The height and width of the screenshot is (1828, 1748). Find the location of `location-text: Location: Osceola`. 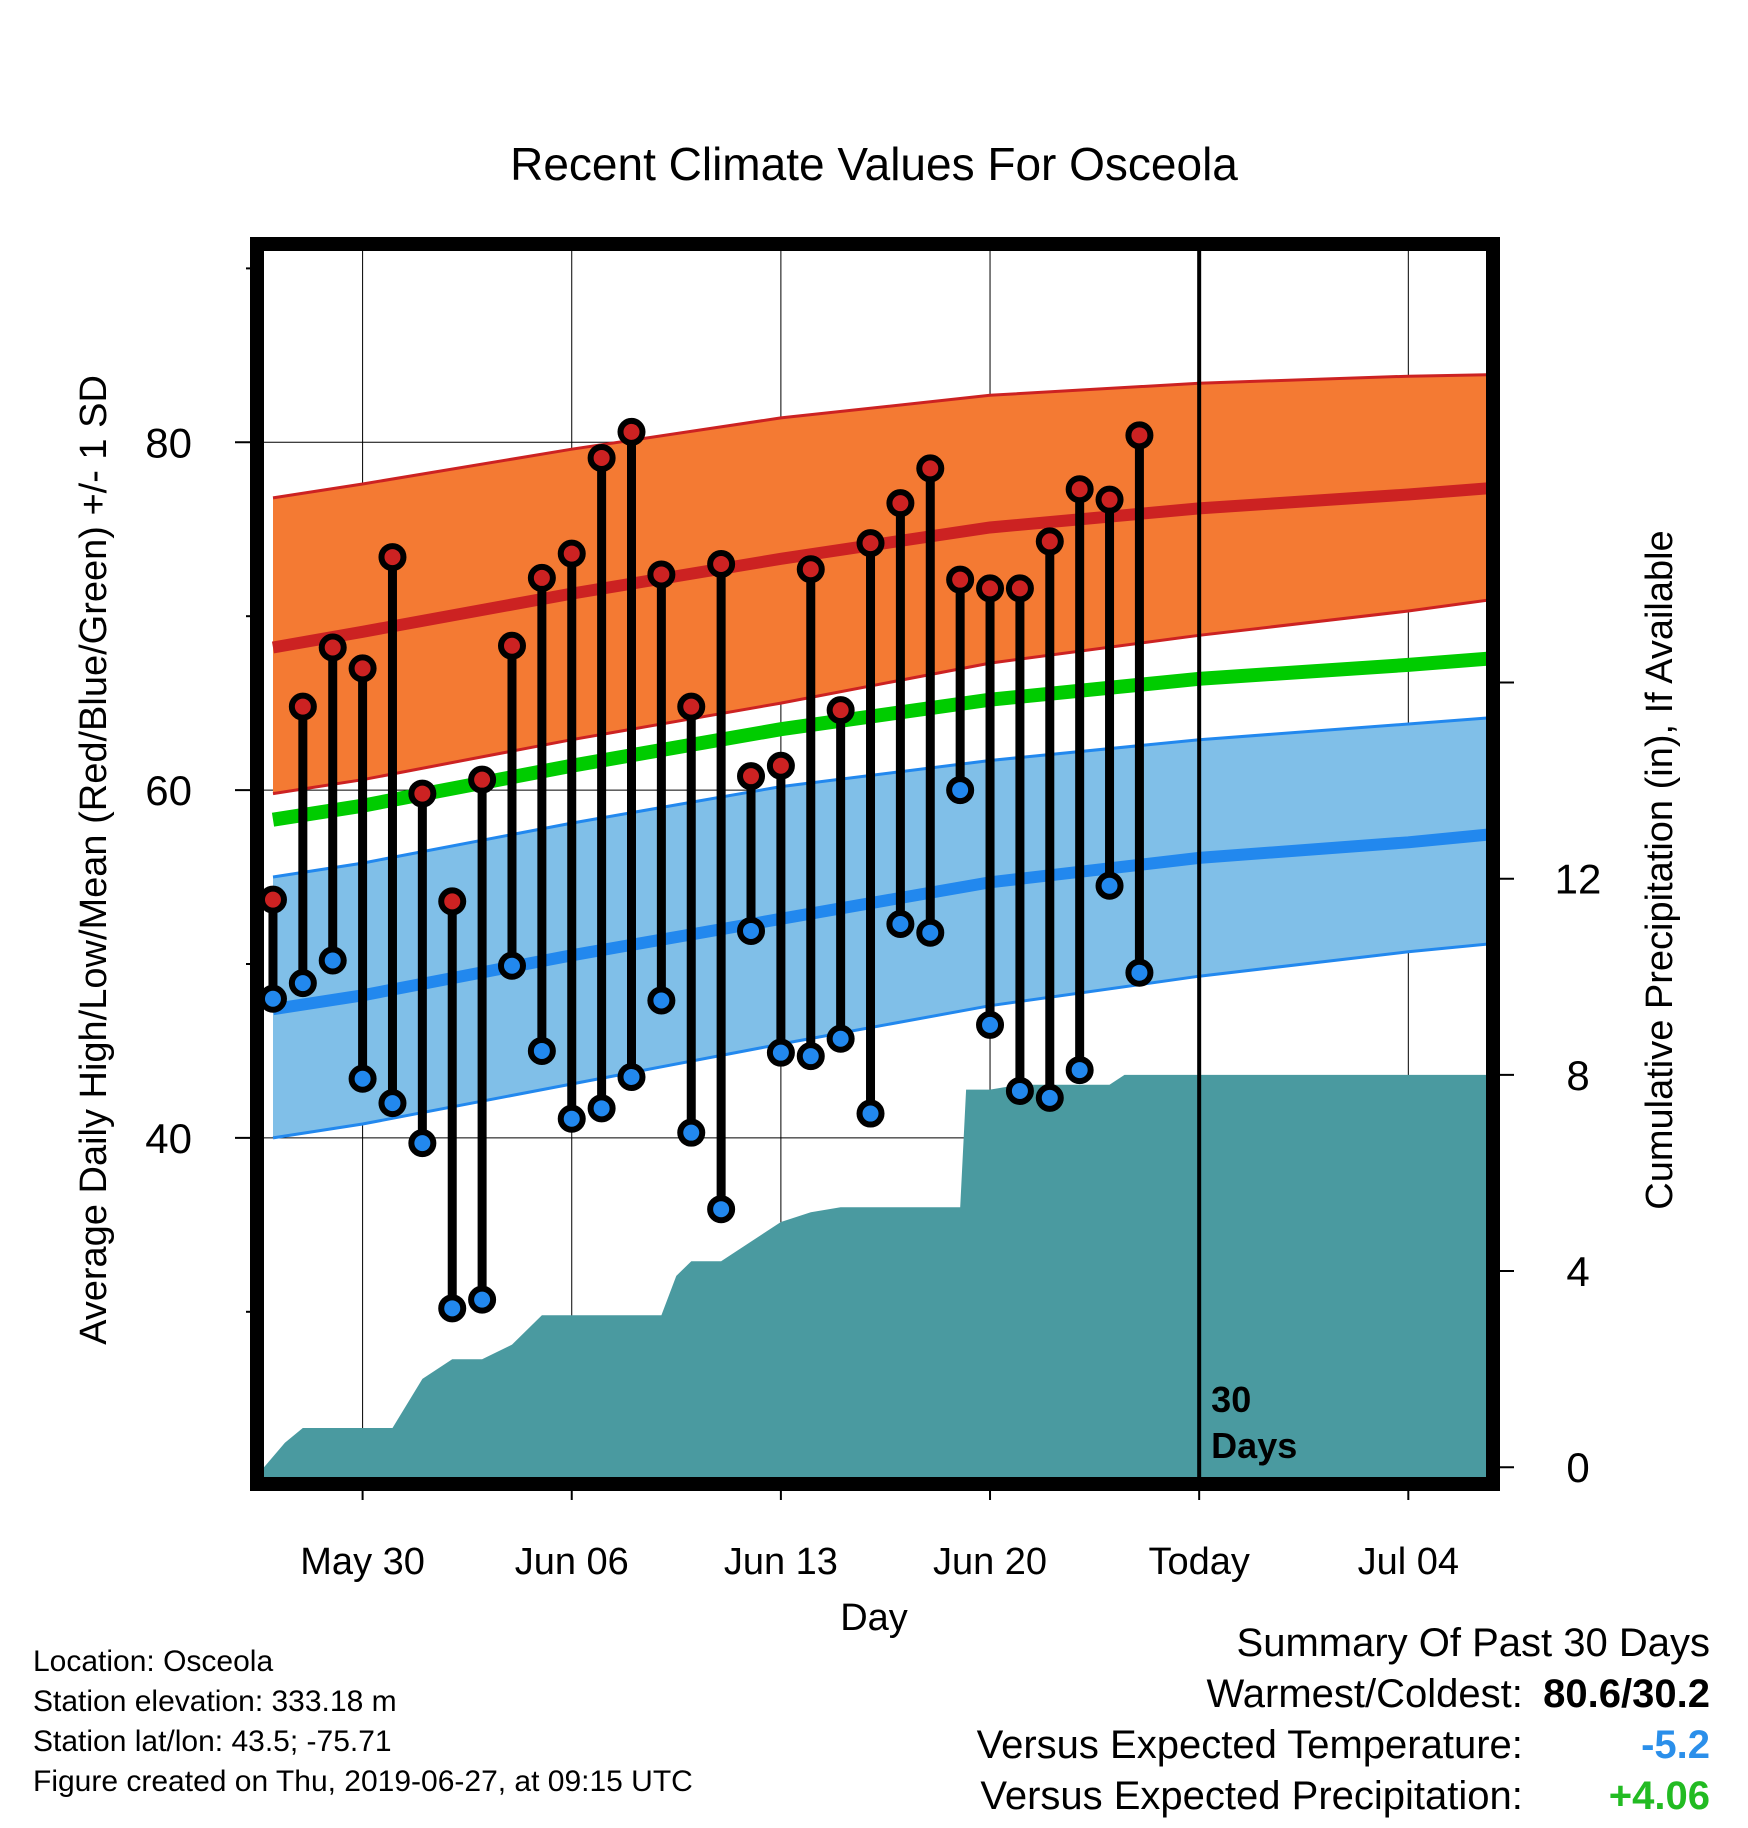

location-text: Location: Osceola is located at coordinates (153, 1661).